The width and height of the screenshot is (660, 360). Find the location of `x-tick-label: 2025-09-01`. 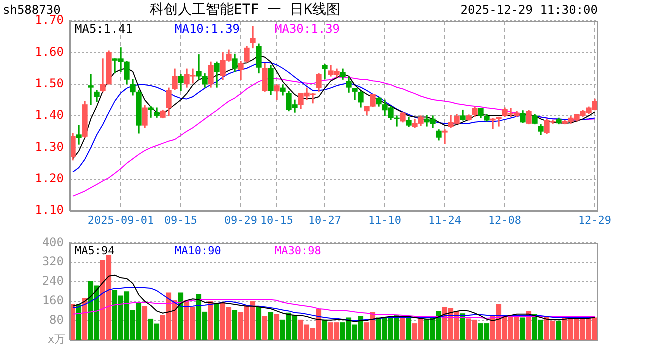

x-tick-label: 2025-09-01 is located at coordinates (121, 220).